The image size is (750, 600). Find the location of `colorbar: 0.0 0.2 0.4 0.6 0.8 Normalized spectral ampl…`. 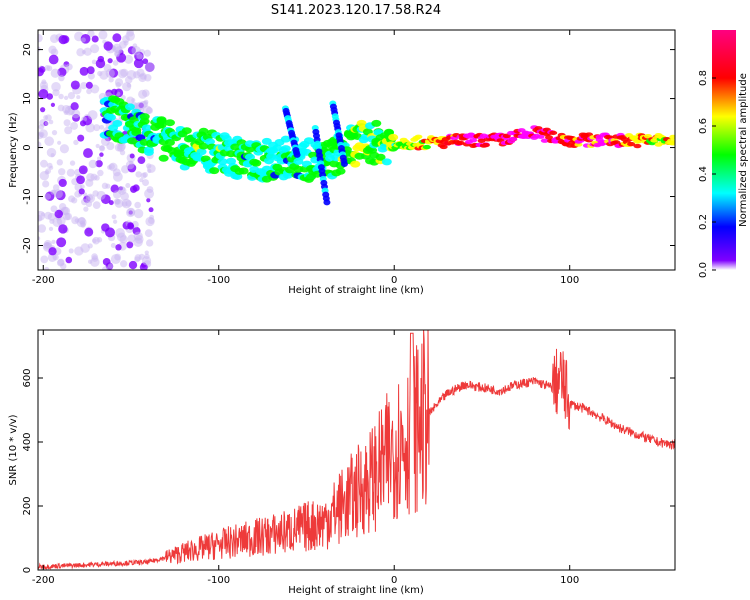

colorbar: 0.0 0.2 0.4 0.6 0.8 Normalized spectral ampl… is located at coordinates (723, 154).